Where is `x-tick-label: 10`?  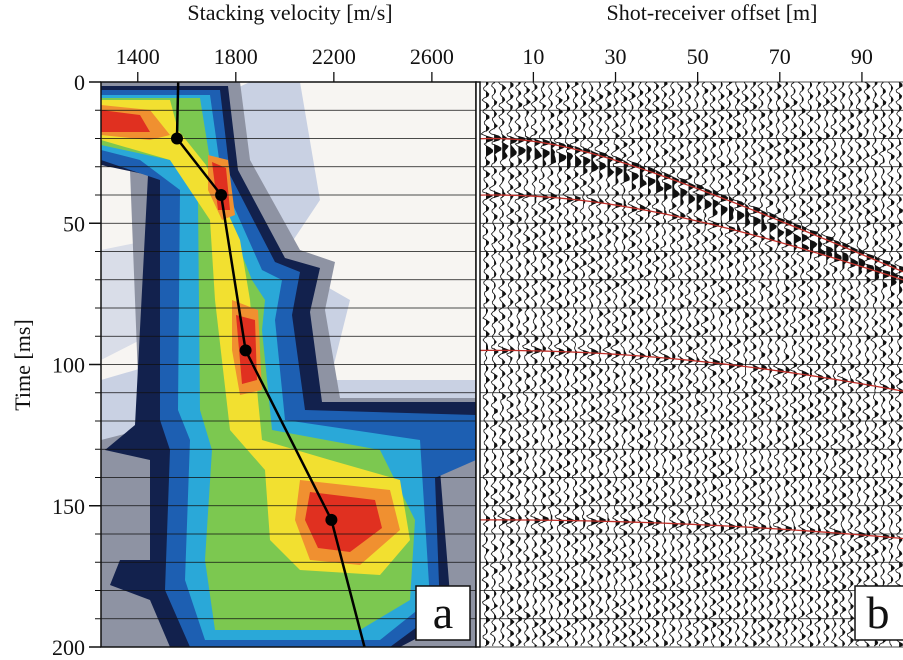
x-tick-label: 10 is located at coordinates (533, 56).